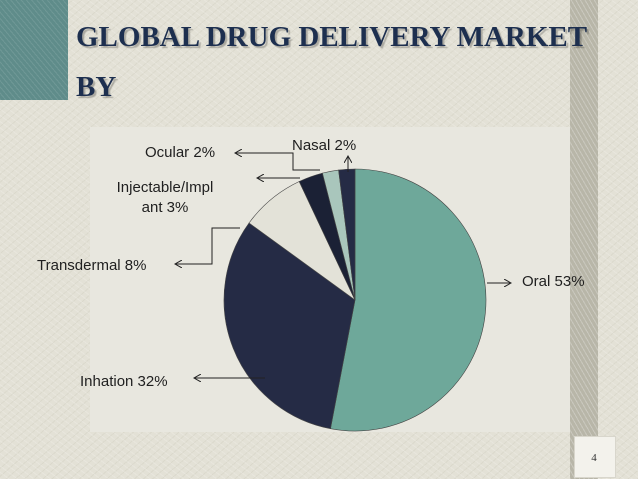 The width and height of the screenshot is (638, 479). What do you see at coordinates (34, 50) in the screenshot?
I see `decor-left-bar` at bounding box center [34, 50].